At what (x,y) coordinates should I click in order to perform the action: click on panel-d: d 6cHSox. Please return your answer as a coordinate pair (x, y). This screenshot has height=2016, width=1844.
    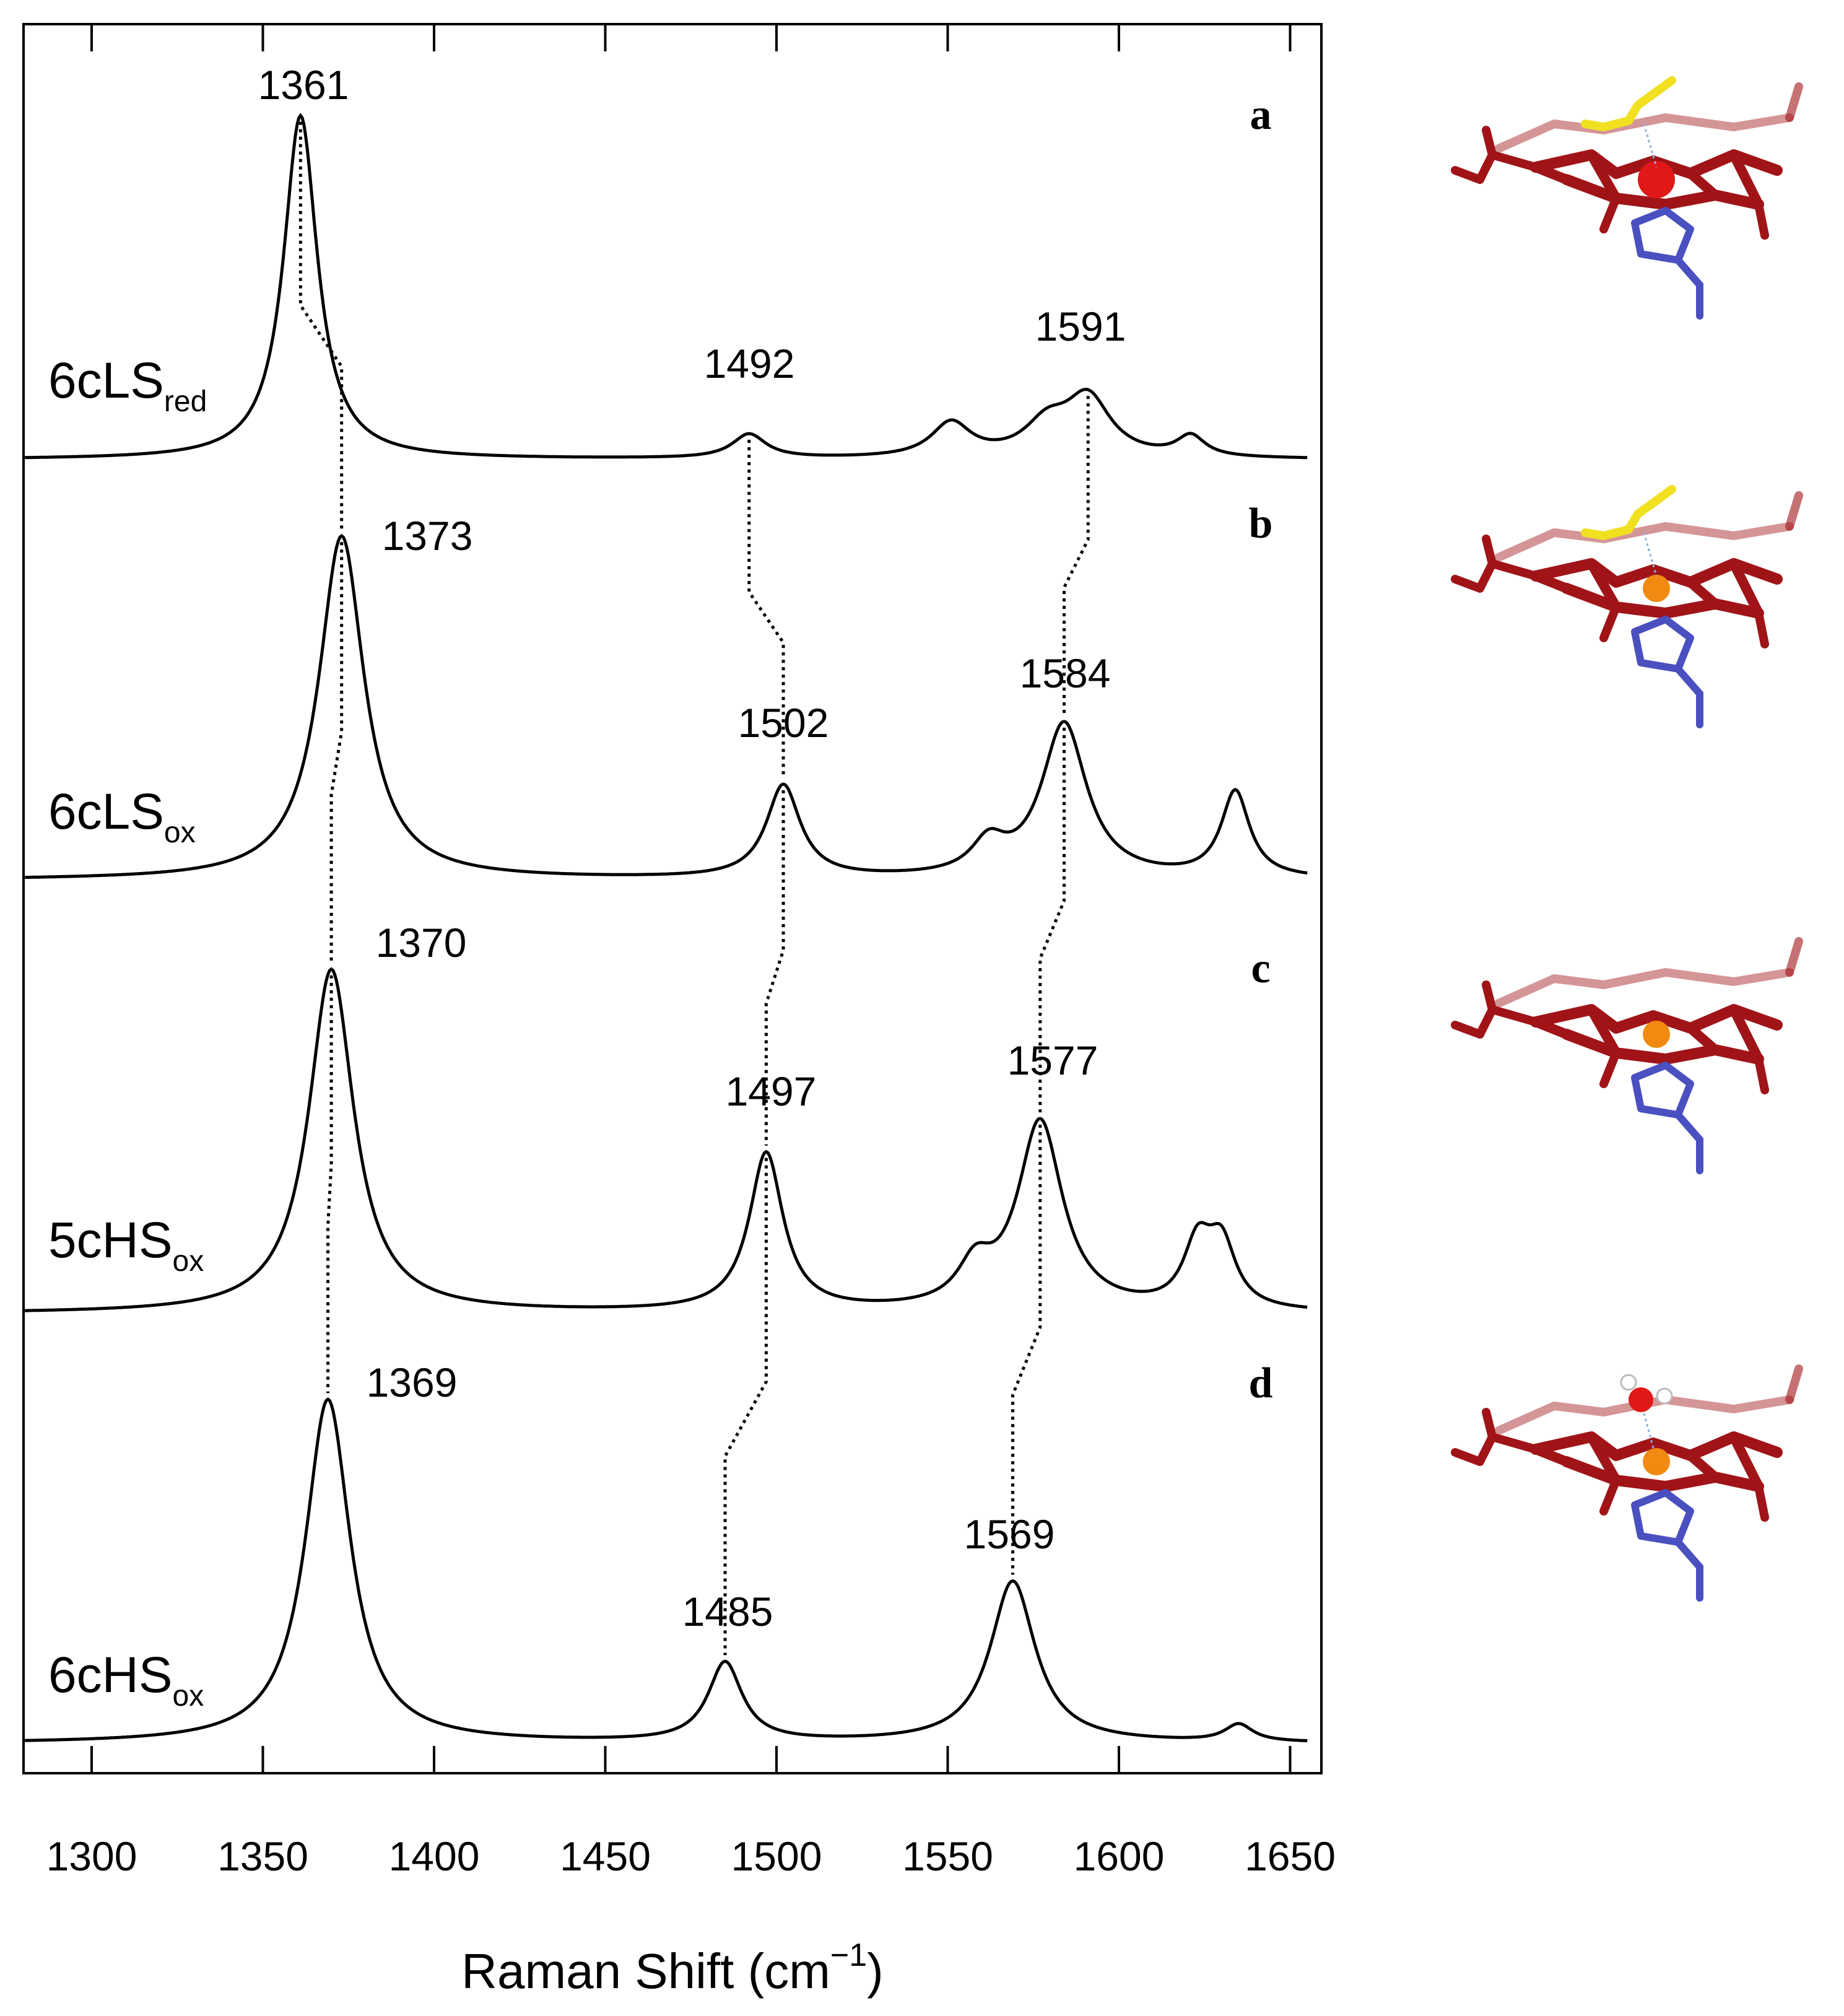
    Looking at the image, I should click on (666, 1550).